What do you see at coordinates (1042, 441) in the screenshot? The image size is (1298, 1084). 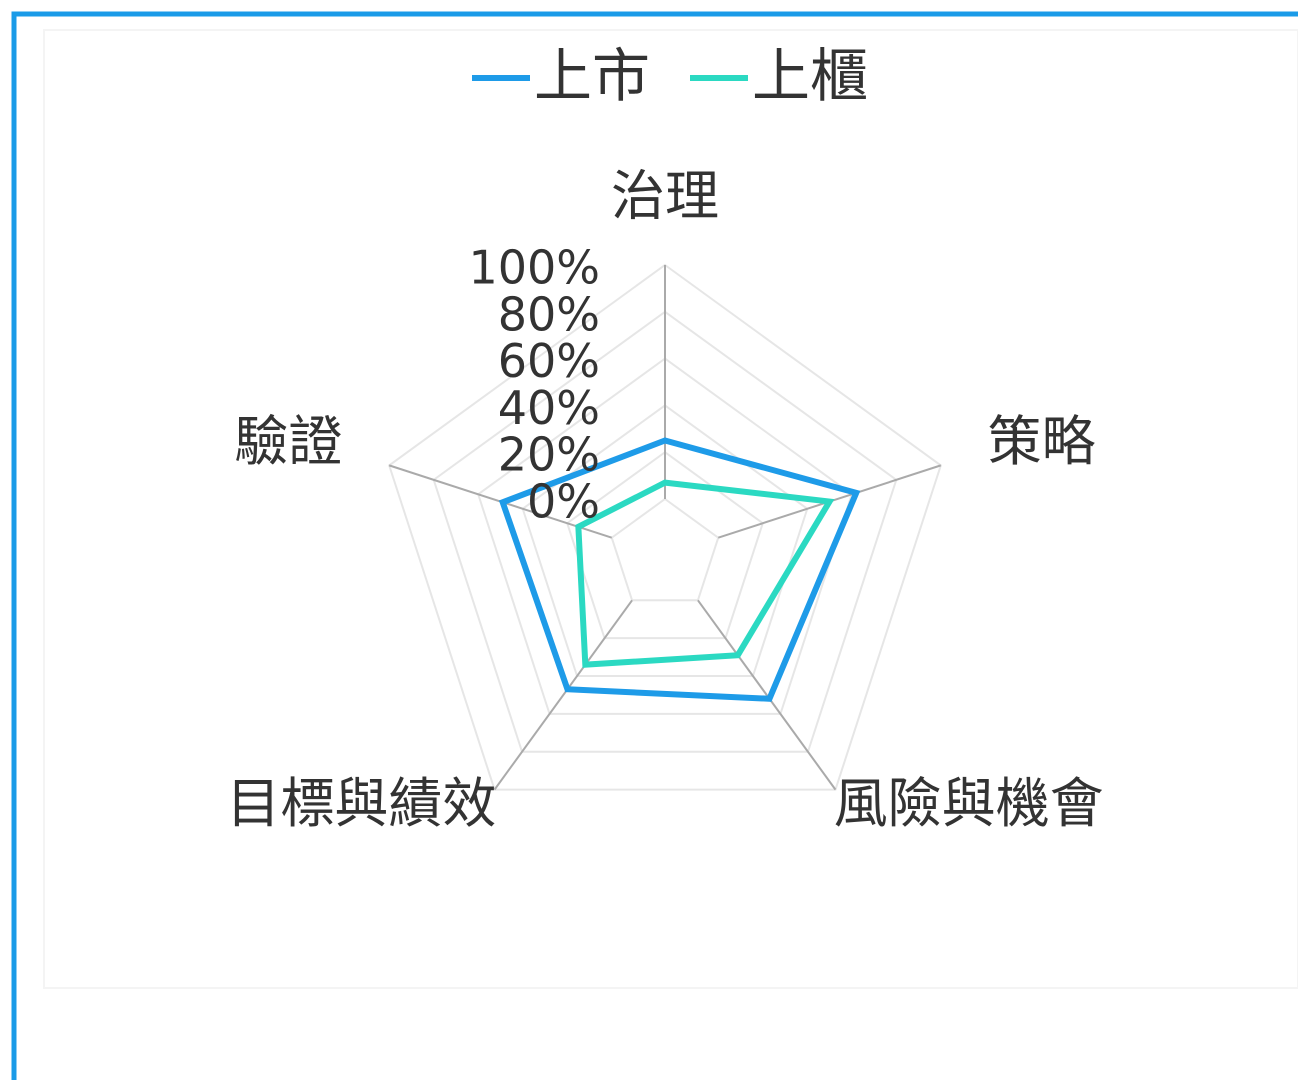 I see `category-label: 策略` at bounding box center [1042, 441].